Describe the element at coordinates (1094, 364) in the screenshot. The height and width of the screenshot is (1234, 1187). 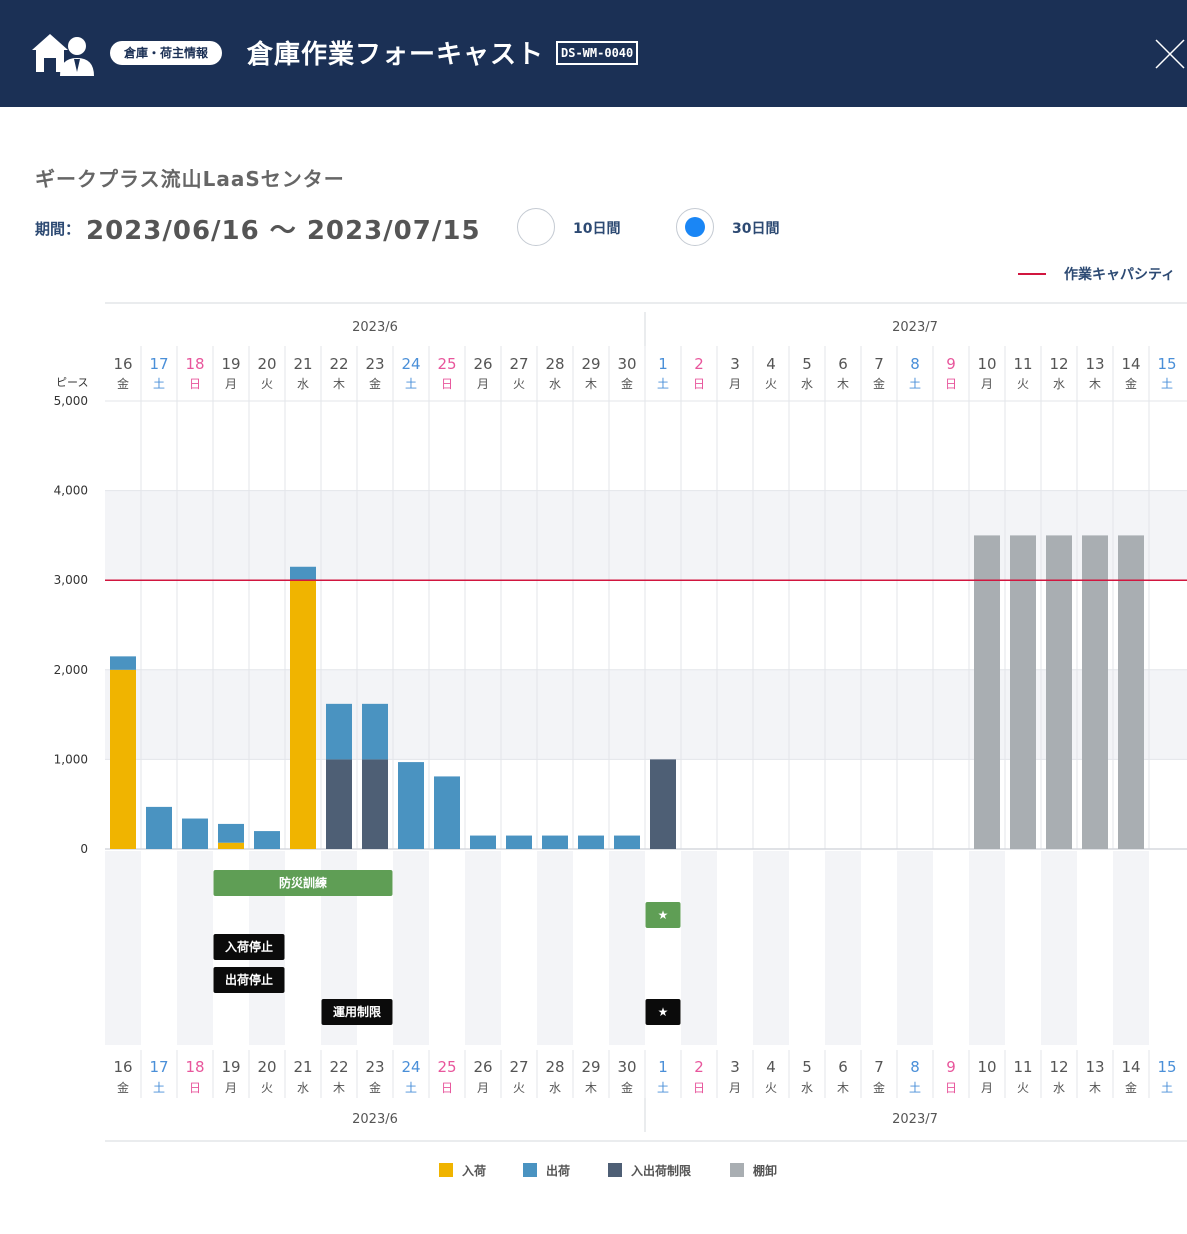
I see `day-label-top: 13` at that location.